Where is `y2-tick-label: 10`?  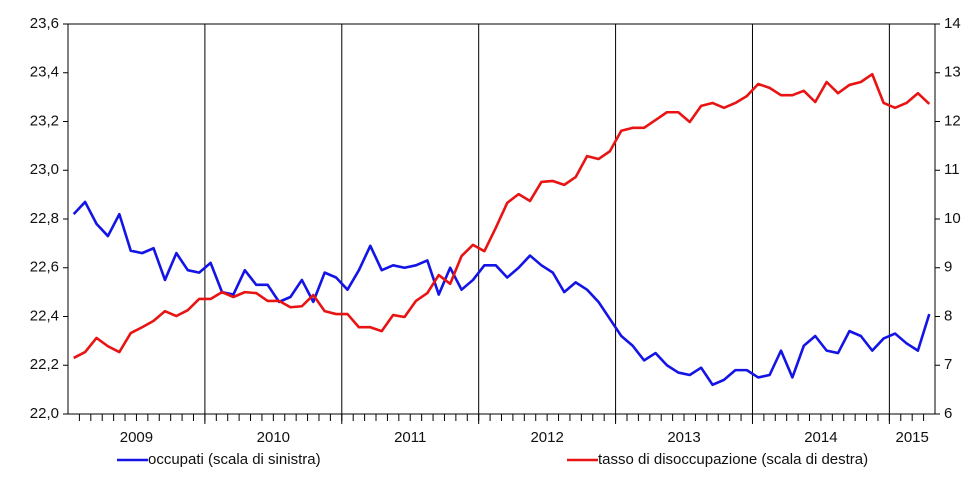 y2-tick-label: 10 is located at coordinates (952, 218).